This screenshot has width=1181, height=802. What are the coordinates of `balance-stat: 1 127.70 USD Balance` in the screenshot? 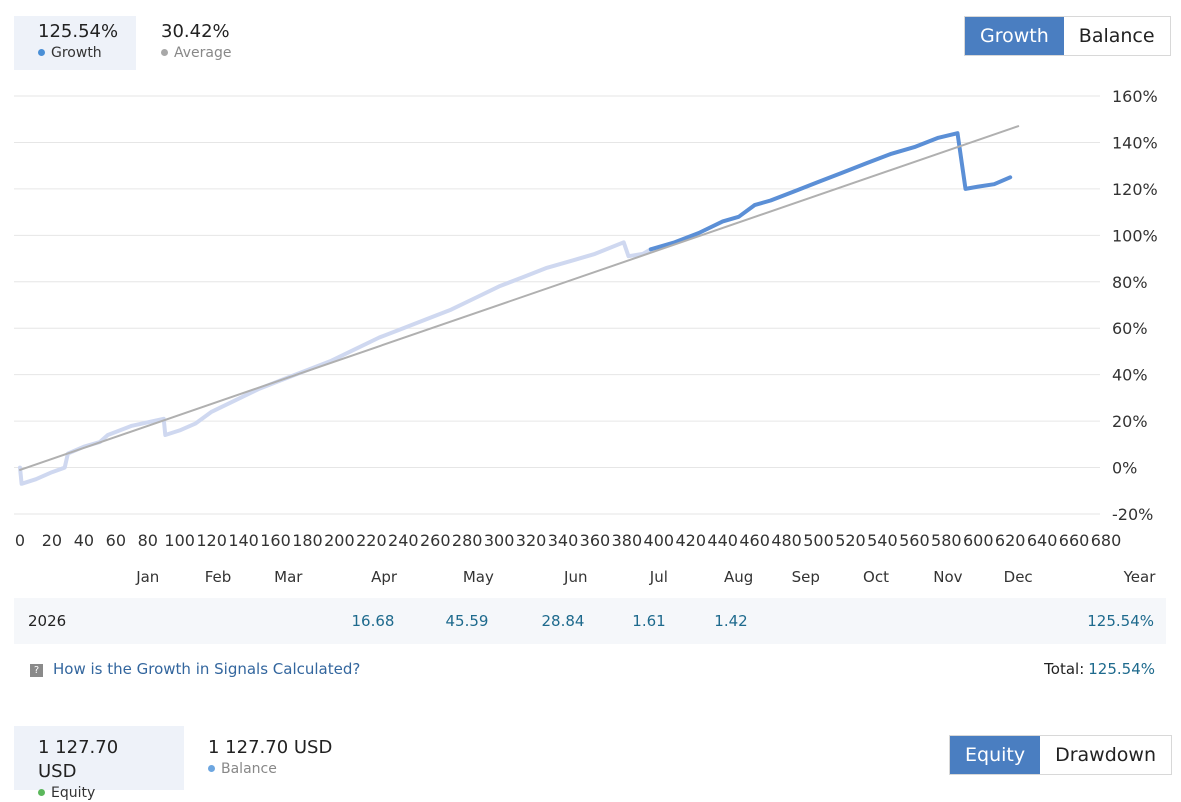 It's located at (279, 758).